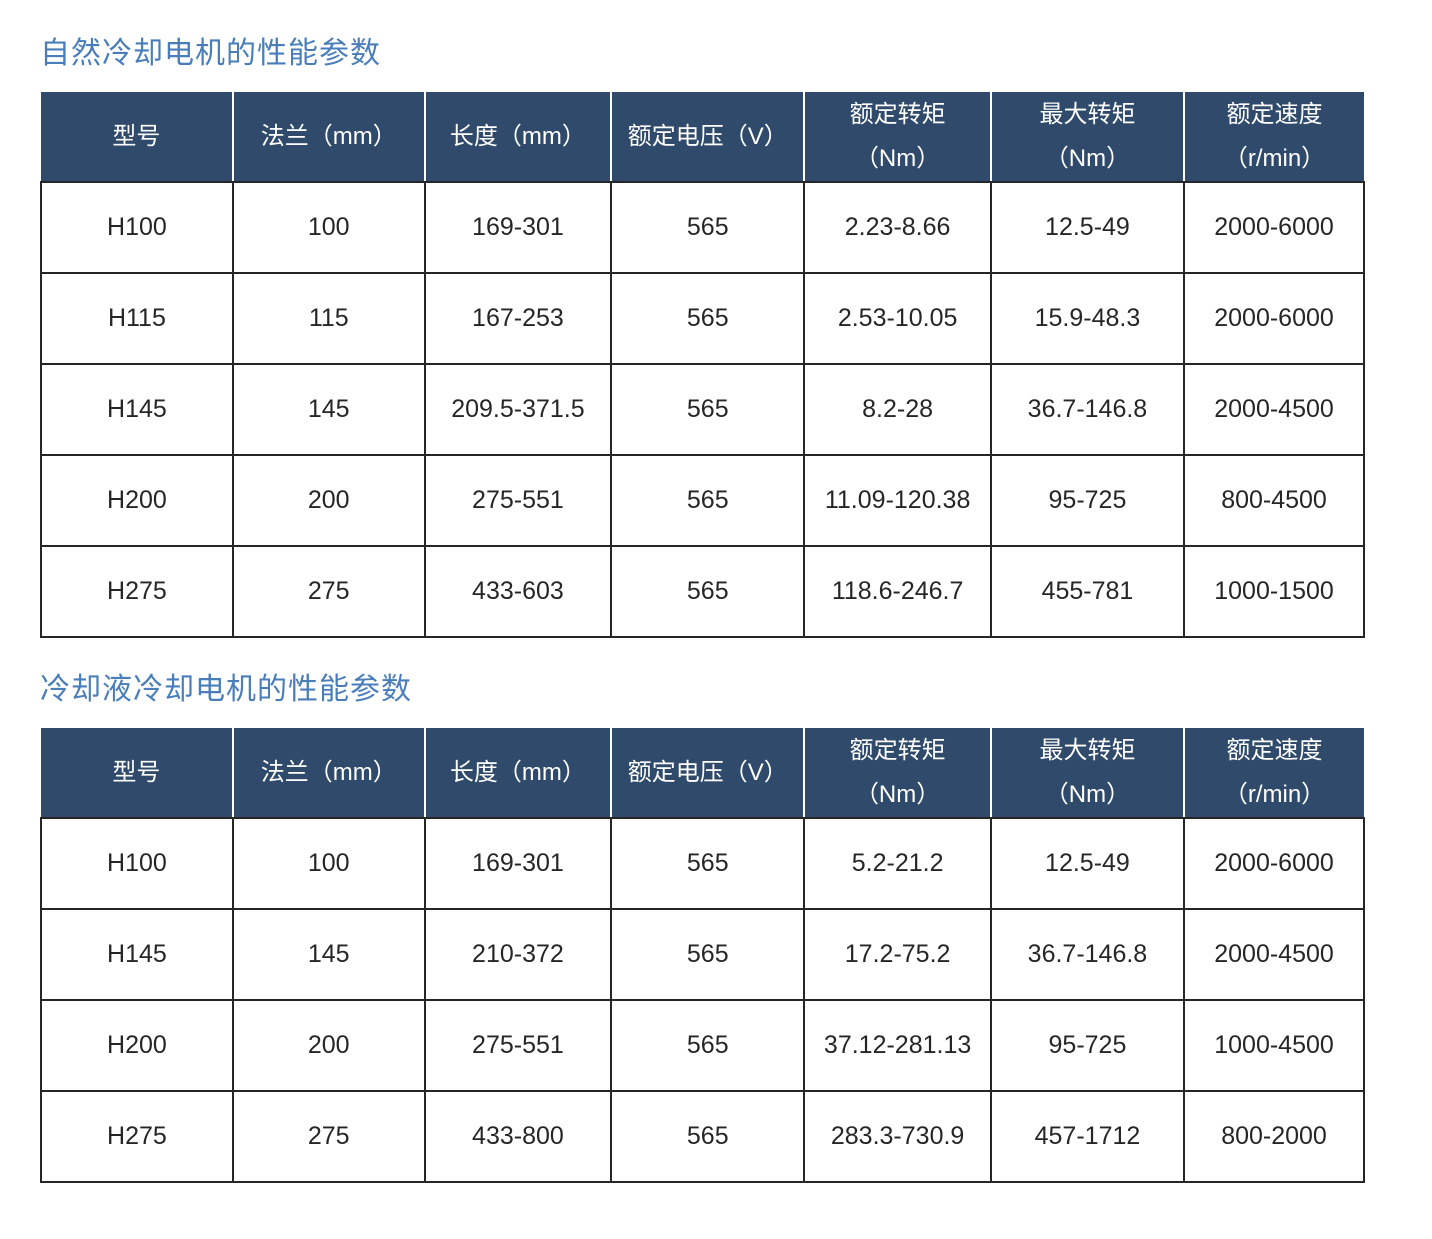 The image size is (1432, 1239). What do you see at coordinates (137, 954) in the screenshot?
I see `table-cell: H145` at bounding box center [137, 954].